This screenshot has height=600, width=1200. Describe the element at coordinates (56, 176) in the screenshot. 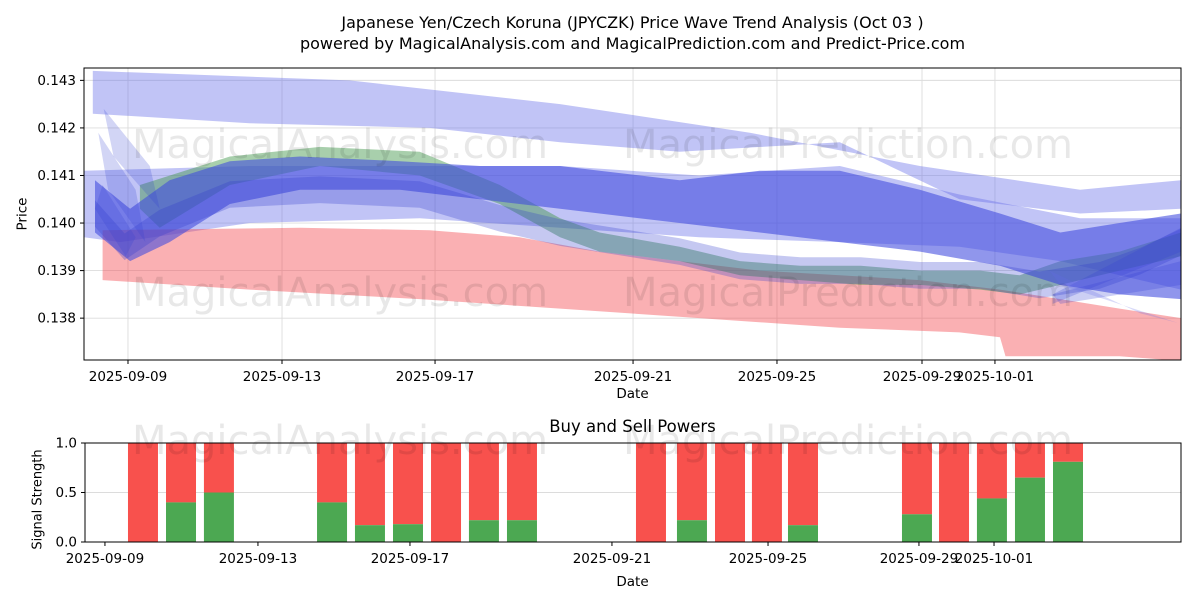

I see `y-tick-label: 0.141` at that location.